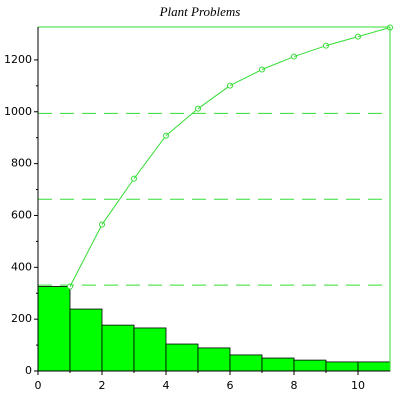 Image resolution: width=400 pixels, height=400 pixels. I want to click on y-tick-label: 400, so click(21, 266).